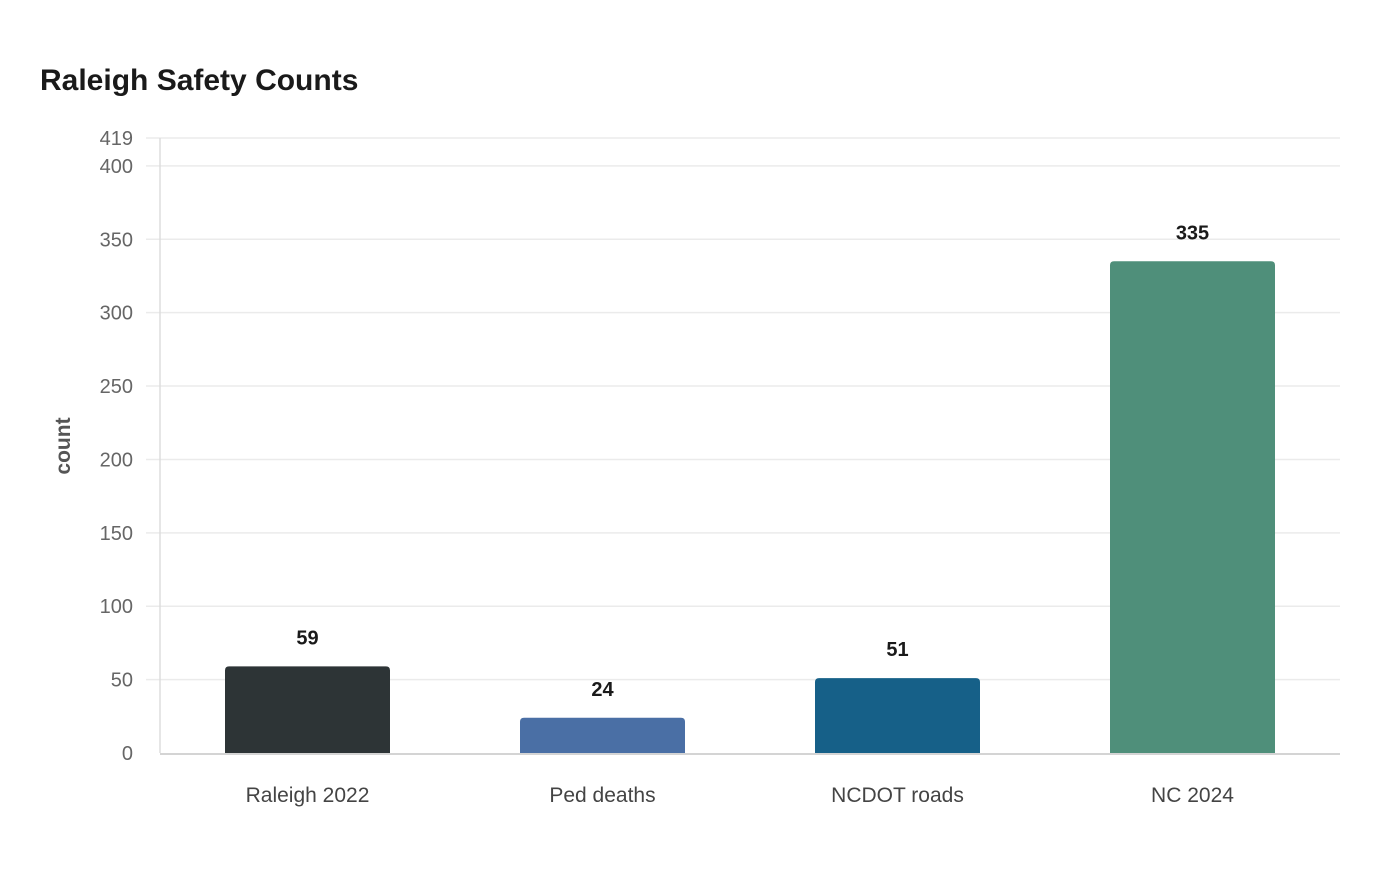 Image resolution: width=1400 pixels, height=880 pixels. What do you see at coordinates (1192, 233) in the screenshot?
I see `data-label: 335` at bounding box center [1192, 233].